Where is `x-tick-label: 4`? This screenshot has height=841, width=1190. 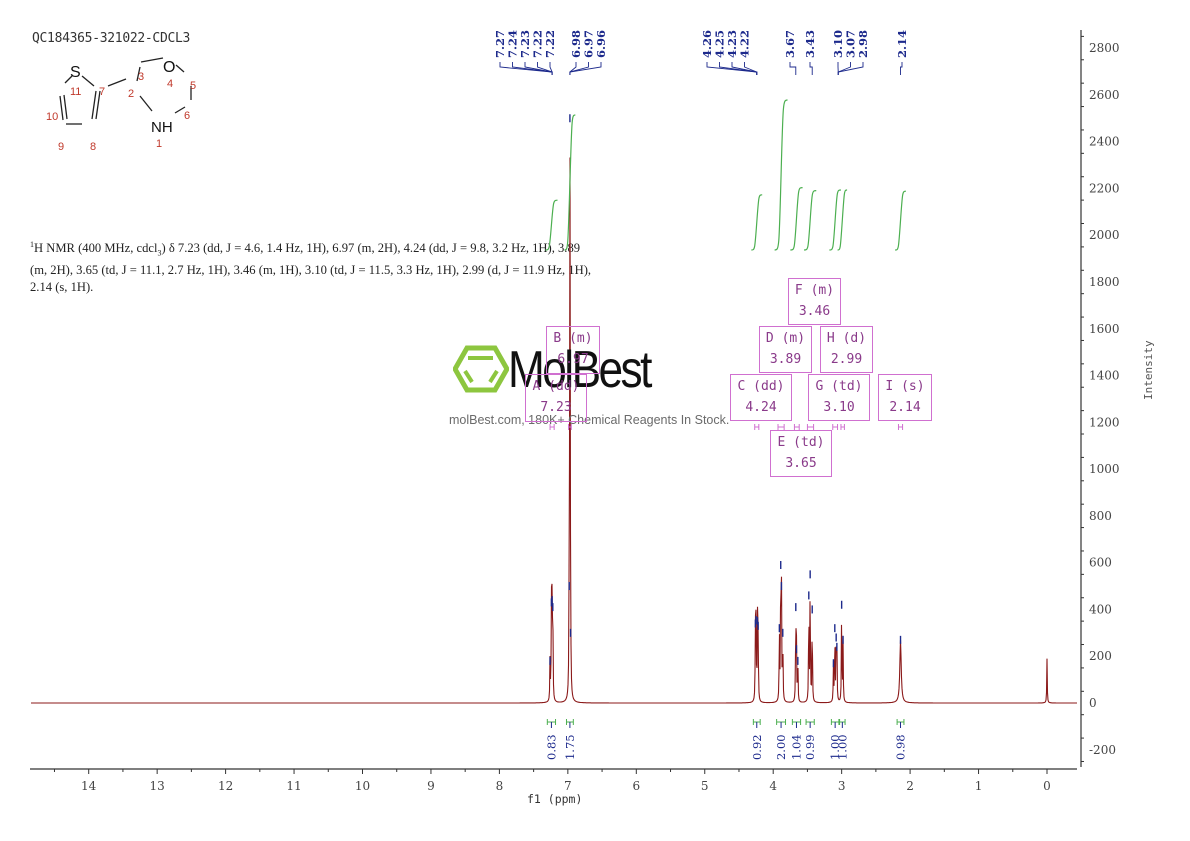
x-tick-label: 4 is located at coordinates (773, 786).